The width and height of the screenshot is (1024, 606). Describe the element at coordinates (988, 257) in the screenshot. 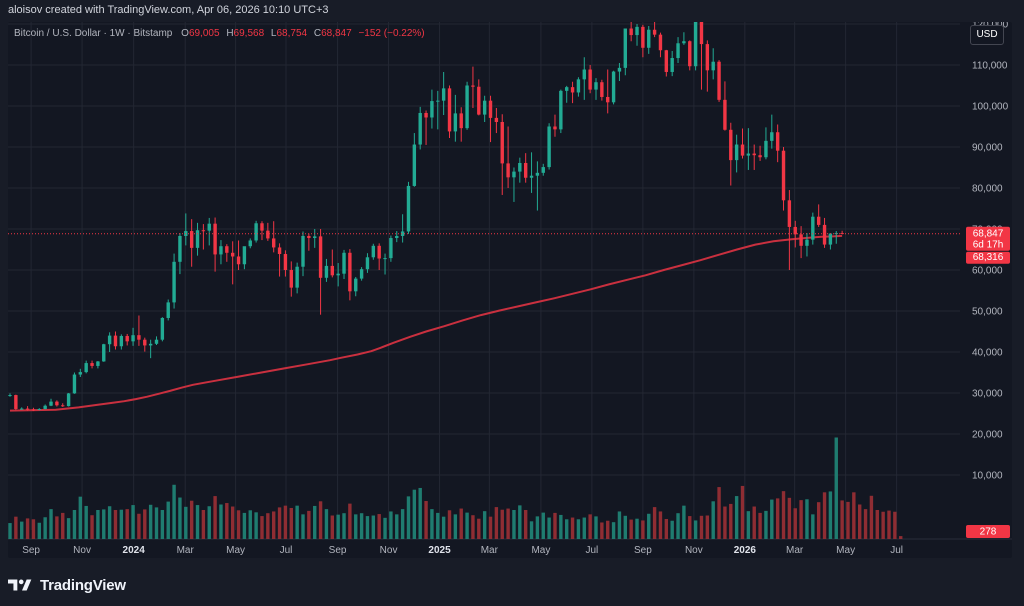

I see `moving-average-tag: 68,316` at that location.